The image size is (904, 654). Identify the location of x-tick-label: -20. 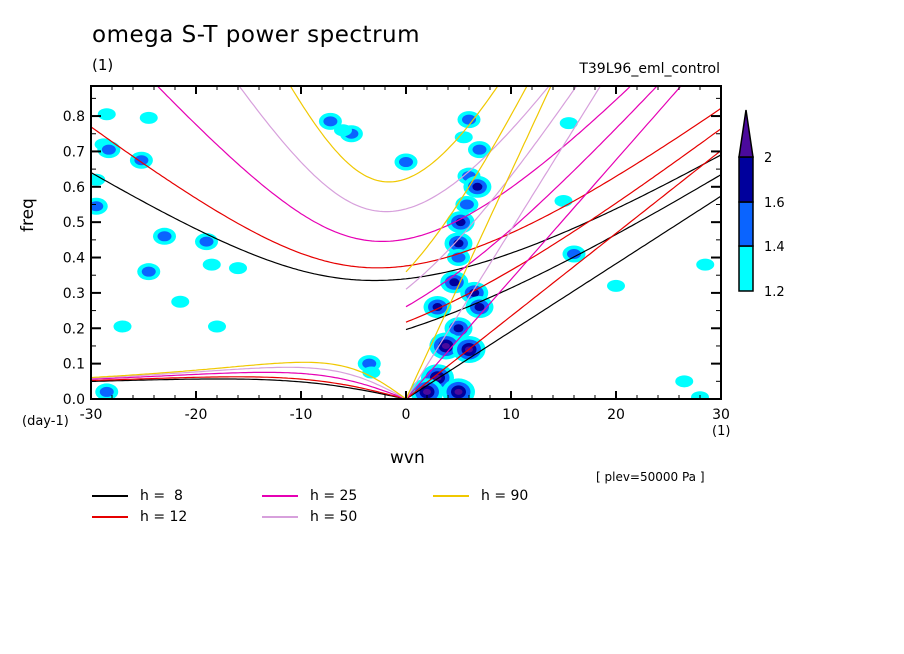
(196, 415).